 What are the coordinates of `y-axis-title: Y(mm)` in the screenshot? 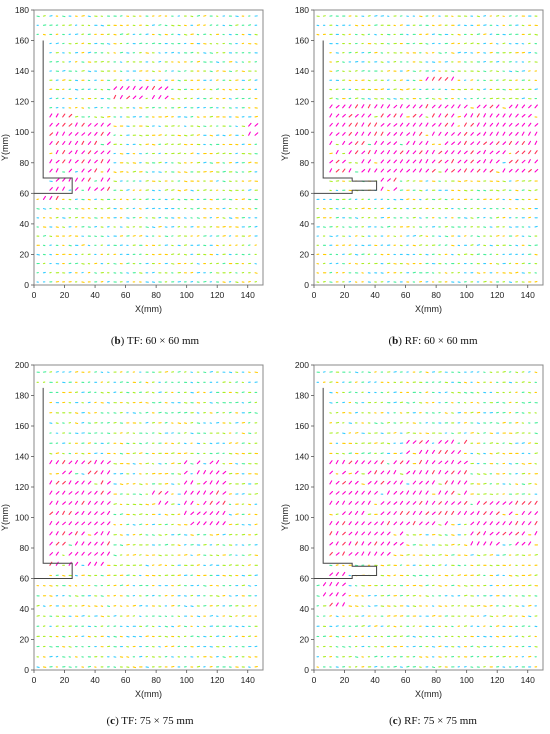 It's located at (5, 147).